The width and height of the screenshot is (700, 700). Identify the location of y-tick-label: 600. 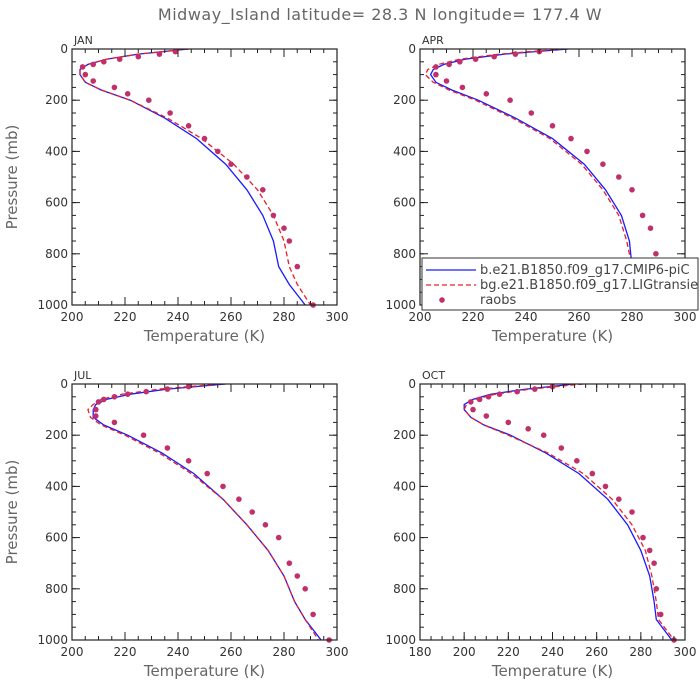
(404, 538).